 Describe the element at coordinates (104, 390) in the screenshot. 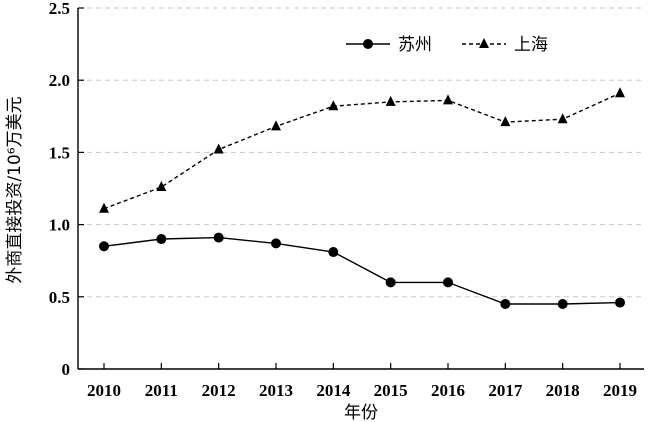

I see `x-tick-label: 2010` at that location.